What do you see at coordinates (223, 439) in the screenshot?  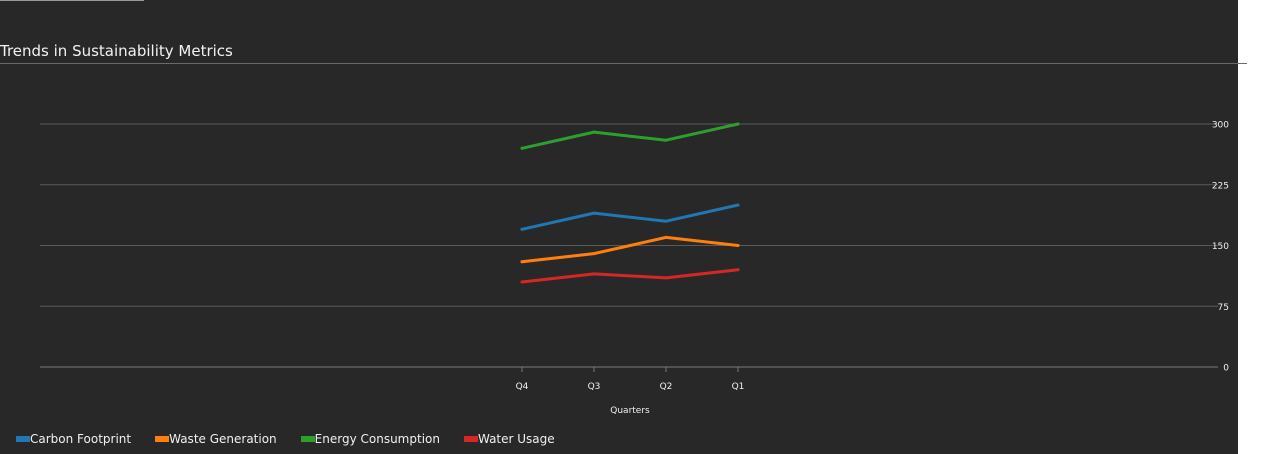 I see `legend-label: Waste Generation` at bounding box center [223, 439].